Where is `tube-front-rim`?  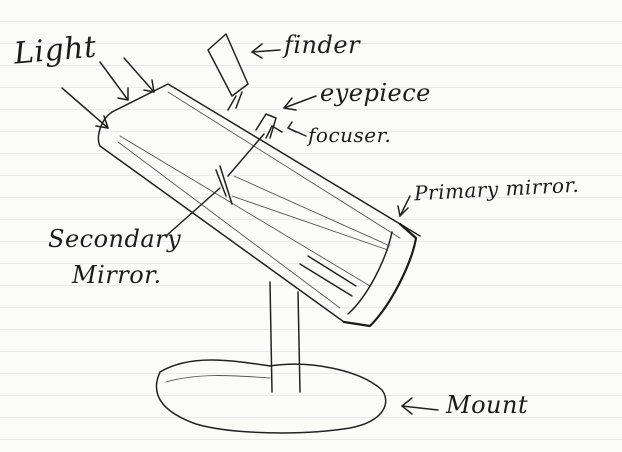 tube-front-rim is located at coordinates (105, 129).